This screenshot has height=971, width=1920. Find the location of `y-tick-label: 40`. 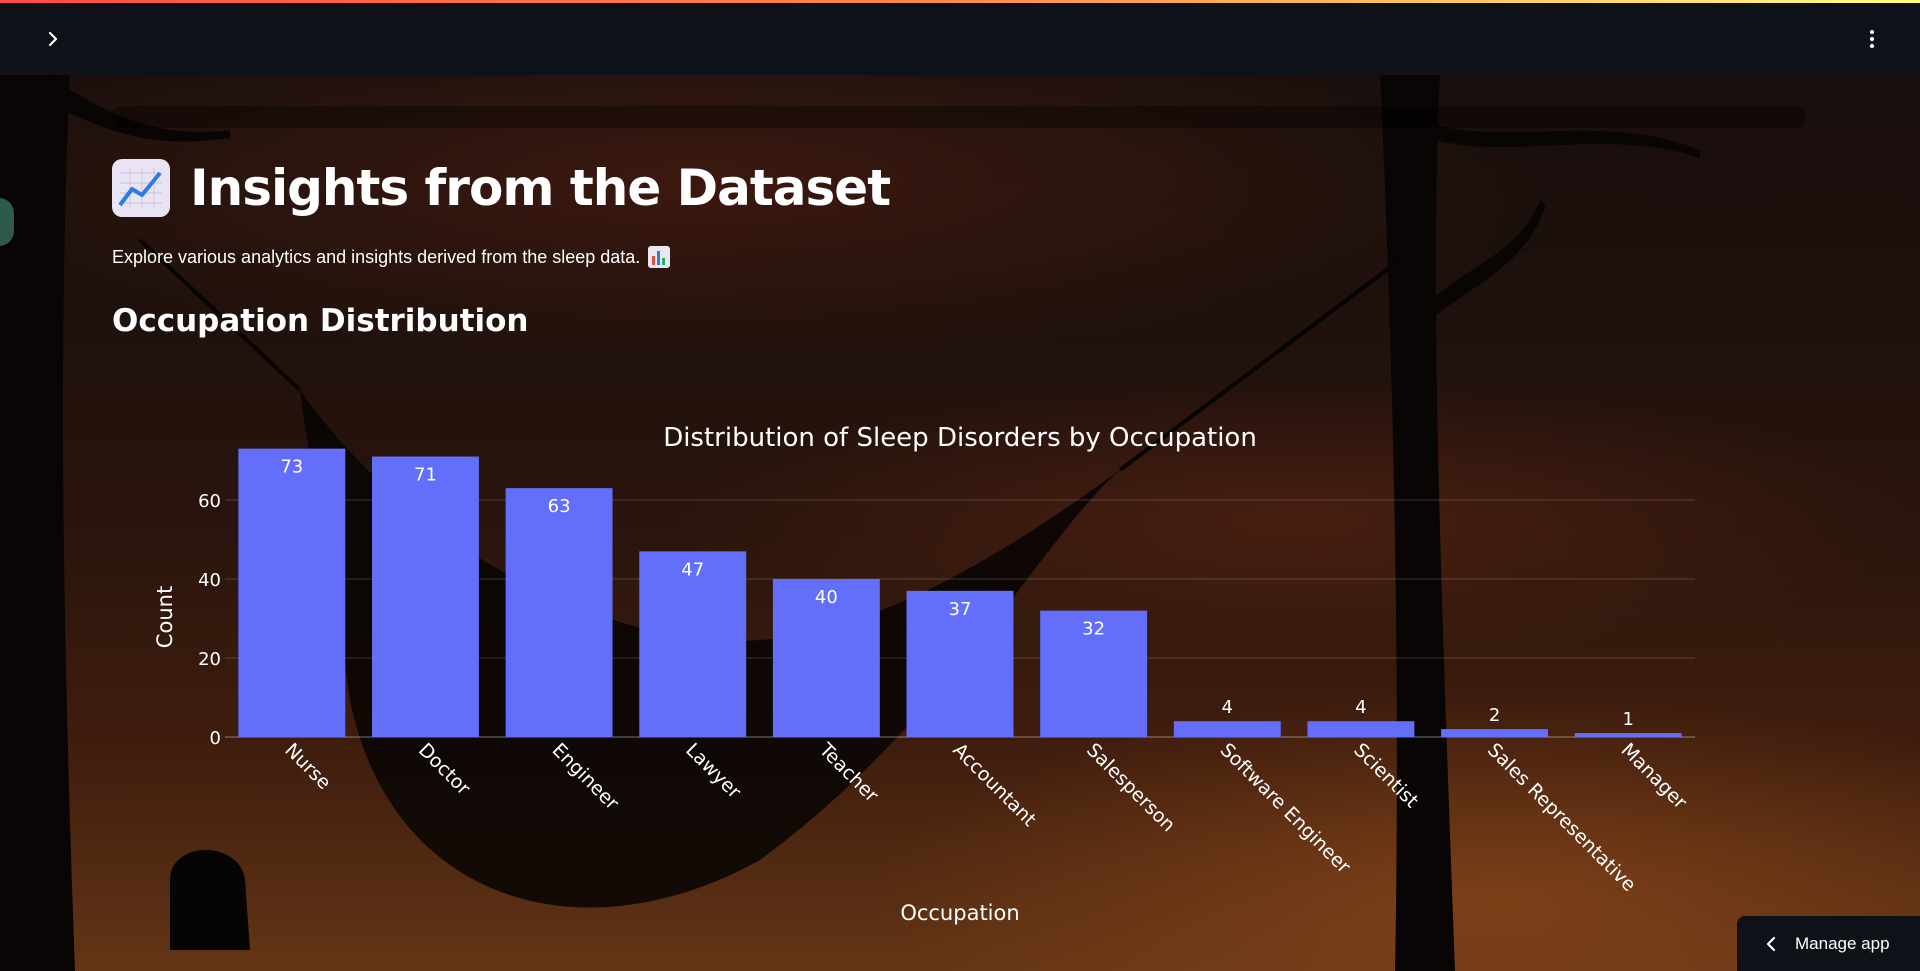

y-tick-label: 40 is located at coordinates (209, 580).